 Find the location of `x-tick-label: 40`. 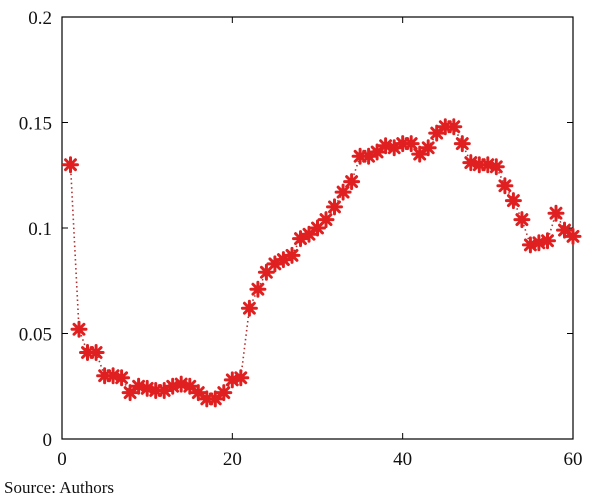

x-tick-label: 40 is located at coordinates (402, 459).